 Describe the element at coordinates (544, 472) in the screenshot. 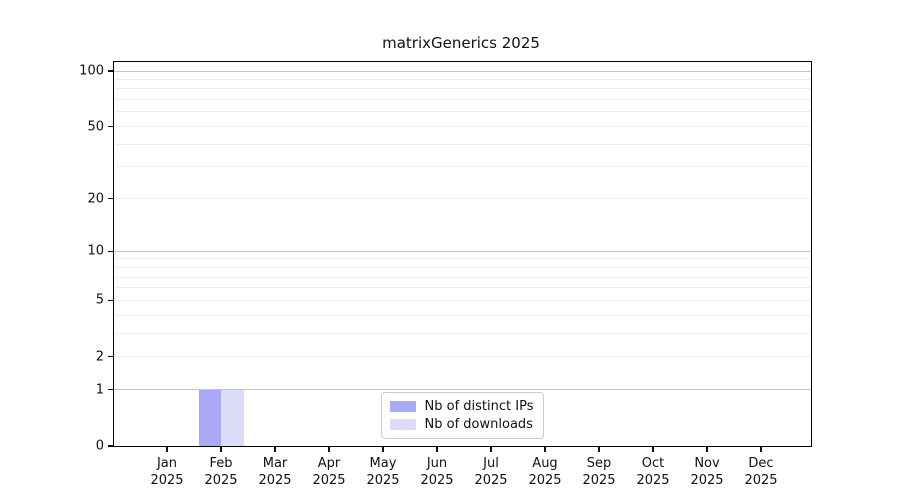

I see `x-tick-label: Aug 2025` at that location.